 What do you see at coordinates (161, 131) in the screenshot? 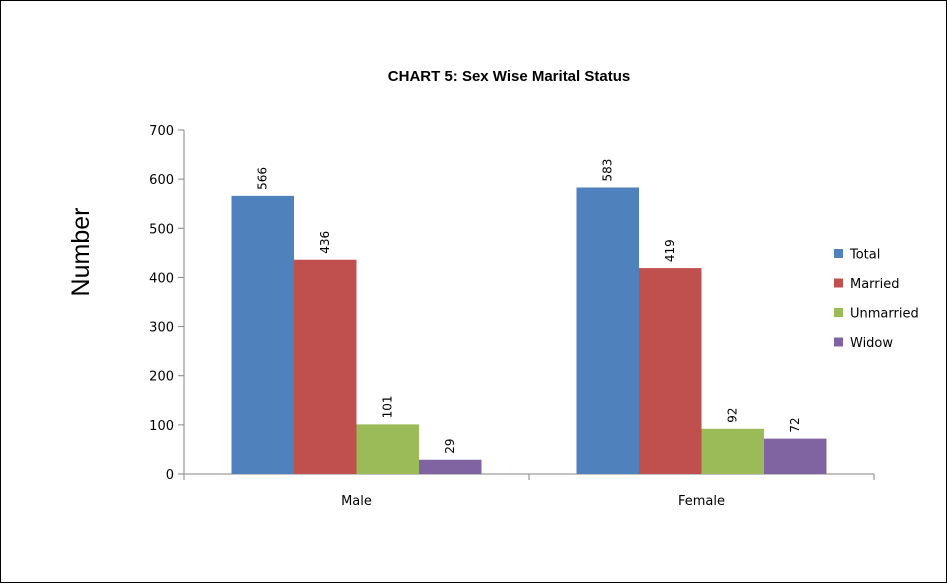
I see `y-tick-label: 700` at bounding box center [161, 131].